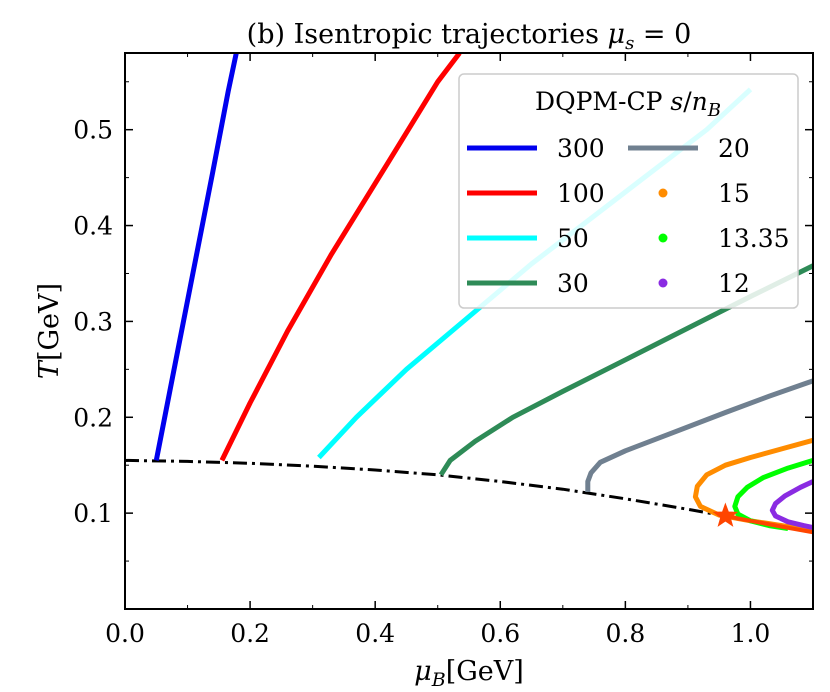 This screenshot has height=692, width=830. What do you see at coordinates (704, 283) in the screenshot?
I see `legend-entry-12: 12` at bounding box center [704, 283].